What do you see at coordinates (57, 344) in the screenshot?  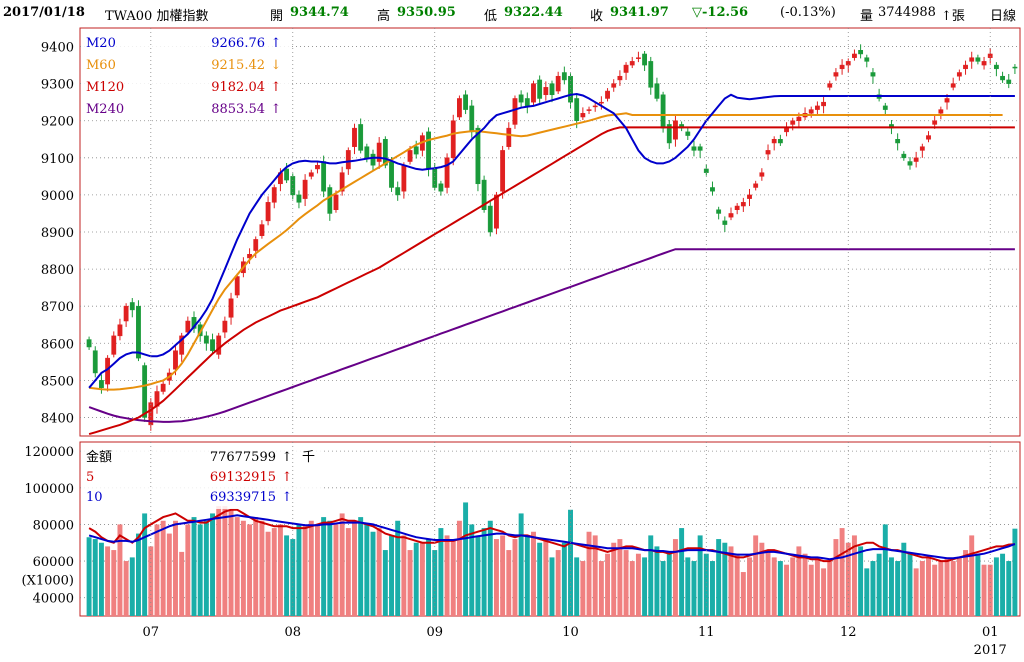 I see `price-tick-label: 8600` at bounding box center [57, 344].